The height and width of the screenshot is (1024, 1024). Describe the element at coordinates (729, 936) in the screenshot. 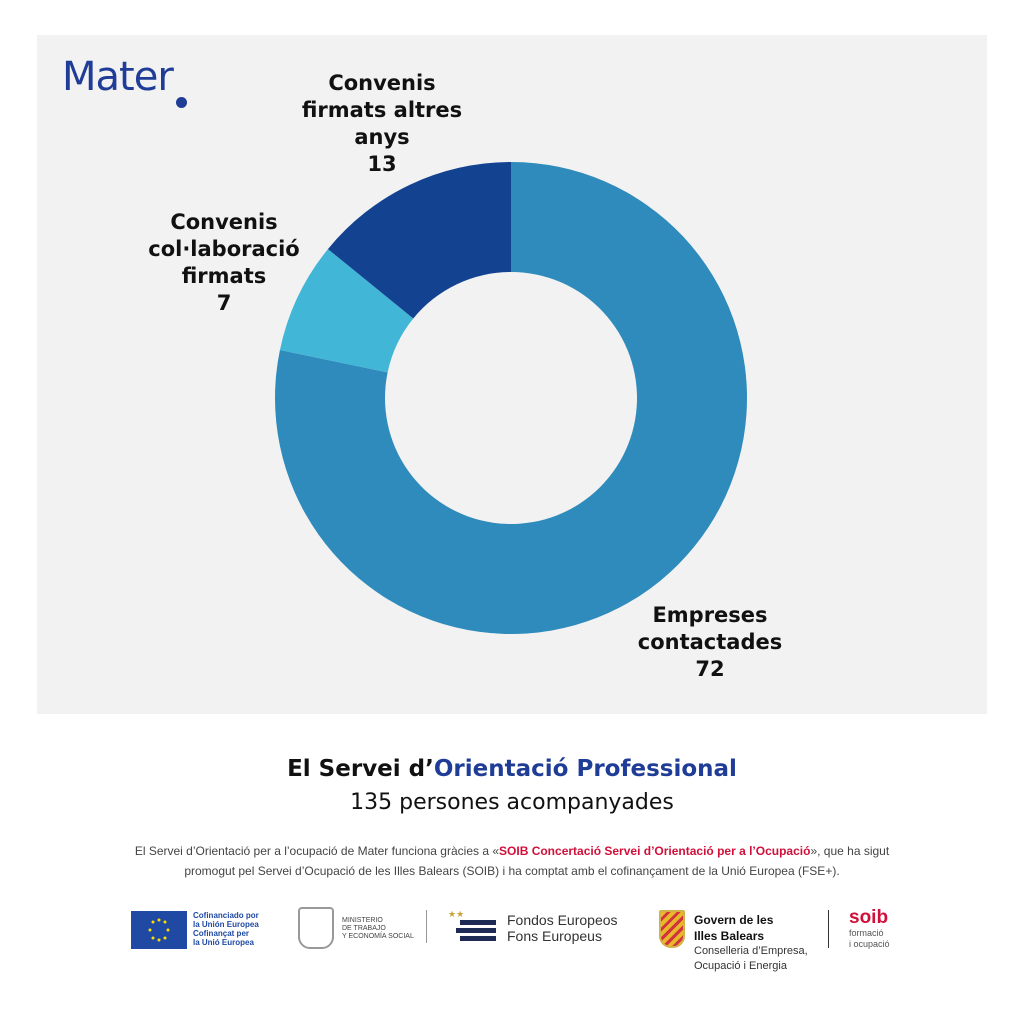

I see `gov-line: Illes Balears` at that location.